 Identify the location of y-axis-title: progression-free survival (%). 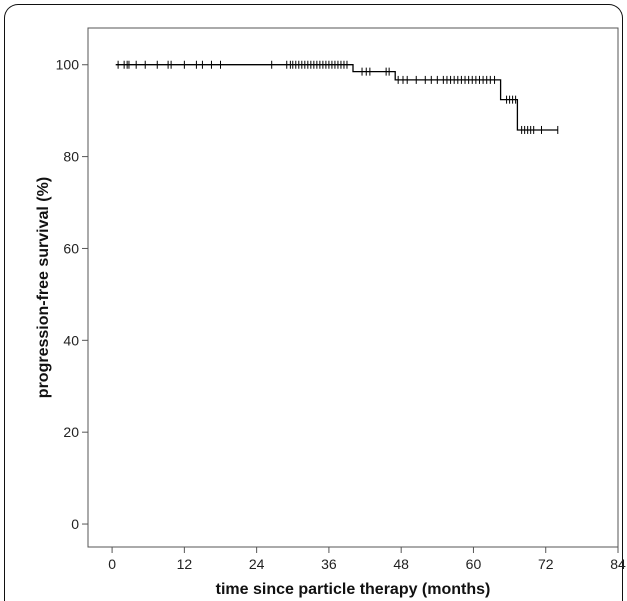
(43, 287).